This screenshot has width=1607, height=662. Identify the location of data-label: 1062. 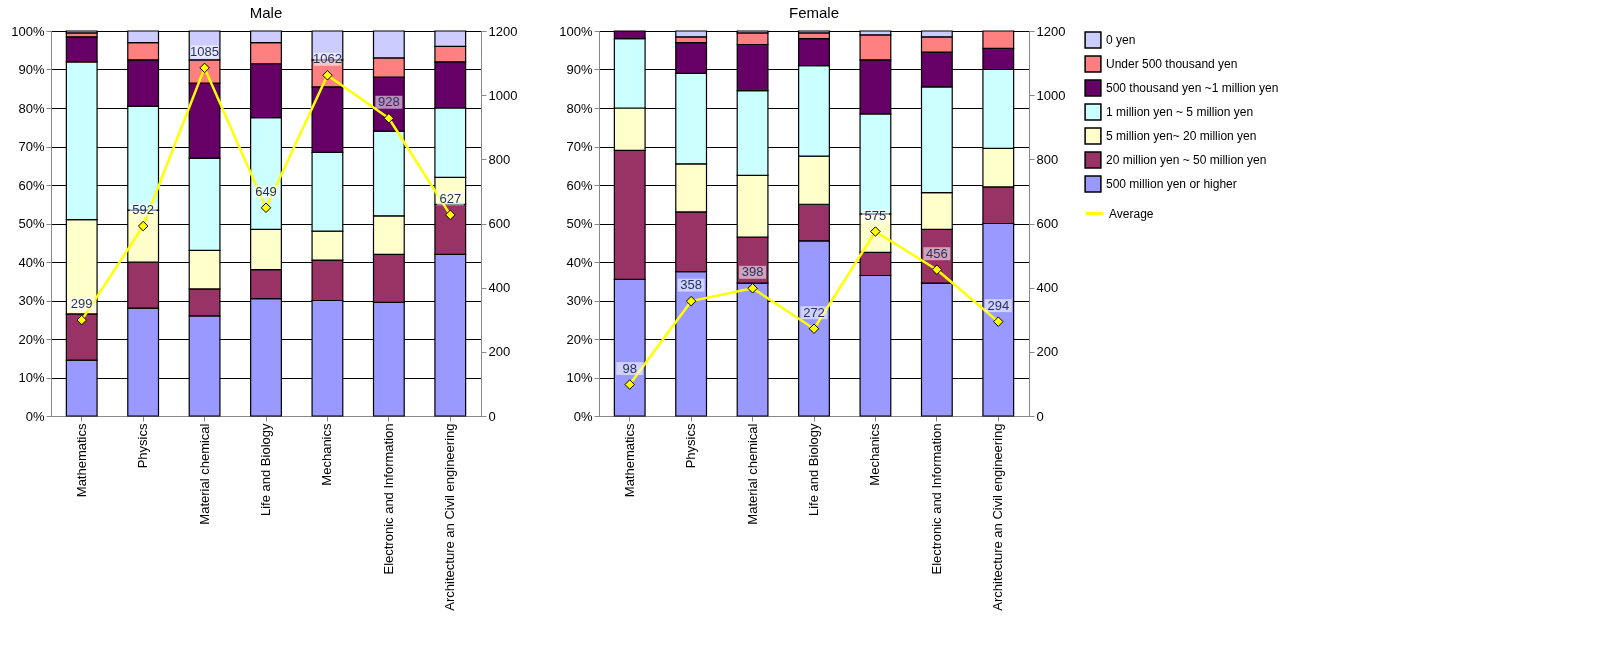
(327, 59).